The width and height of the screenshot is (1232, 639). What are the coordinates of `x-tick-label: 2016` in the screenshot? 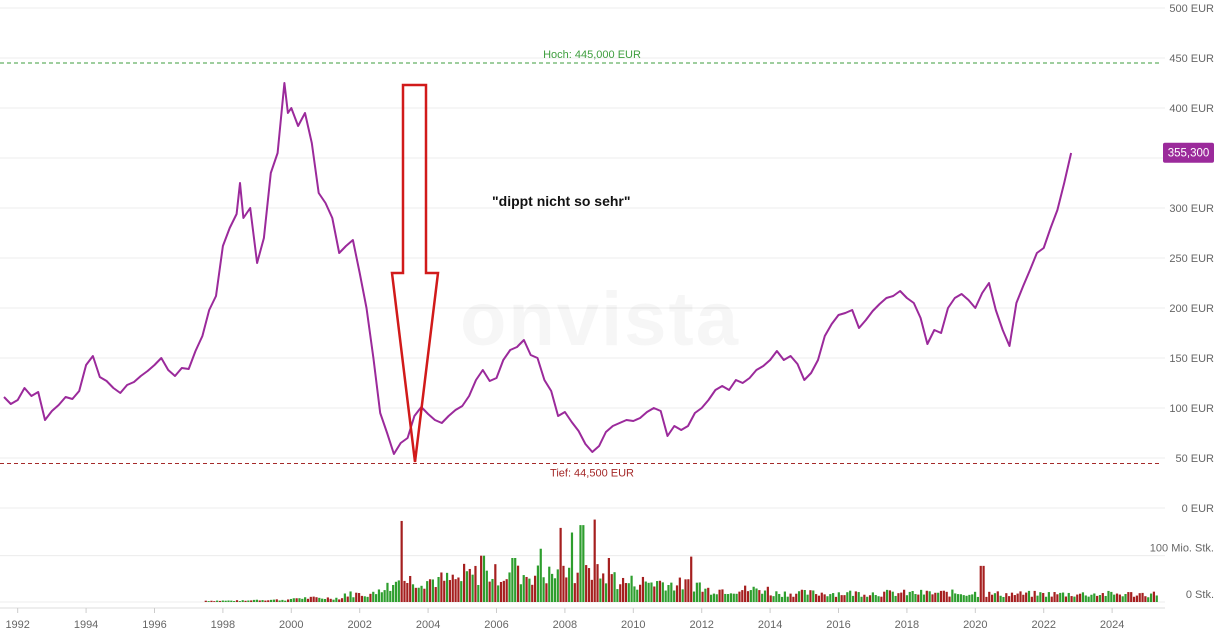 It's located at (838, 625).